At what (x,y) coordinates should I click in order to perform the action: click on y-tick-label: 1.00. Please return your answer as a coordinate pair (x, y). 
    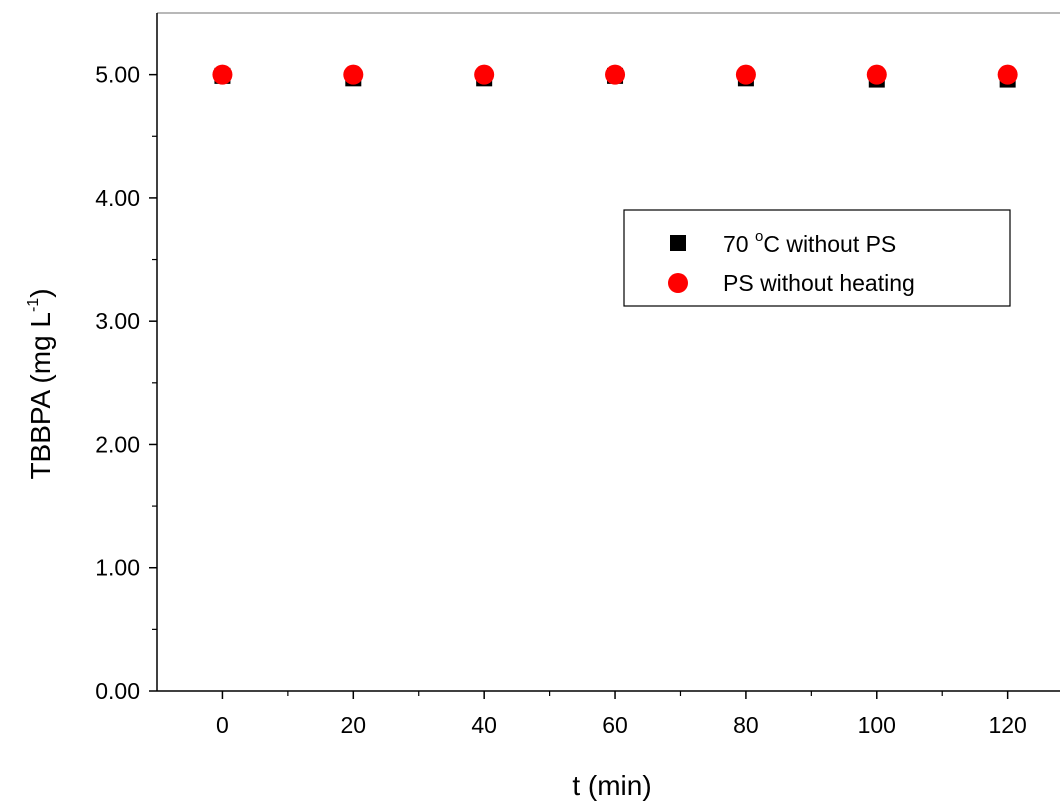
    Looking at the image, I should click on (117, 568).